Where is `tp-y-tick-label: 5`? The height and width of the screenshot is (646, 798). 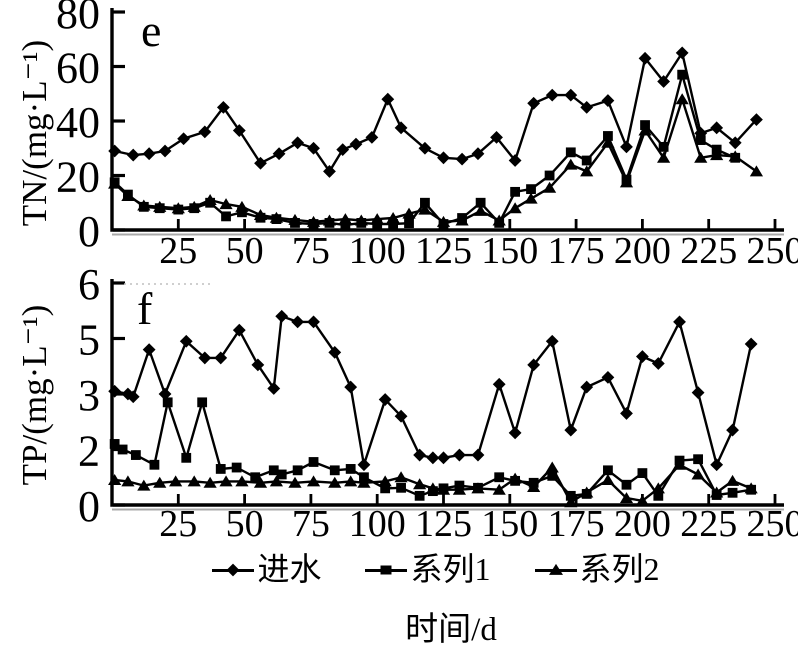
tp-y-tick-label: 5 is located at coordinates (89, 340).